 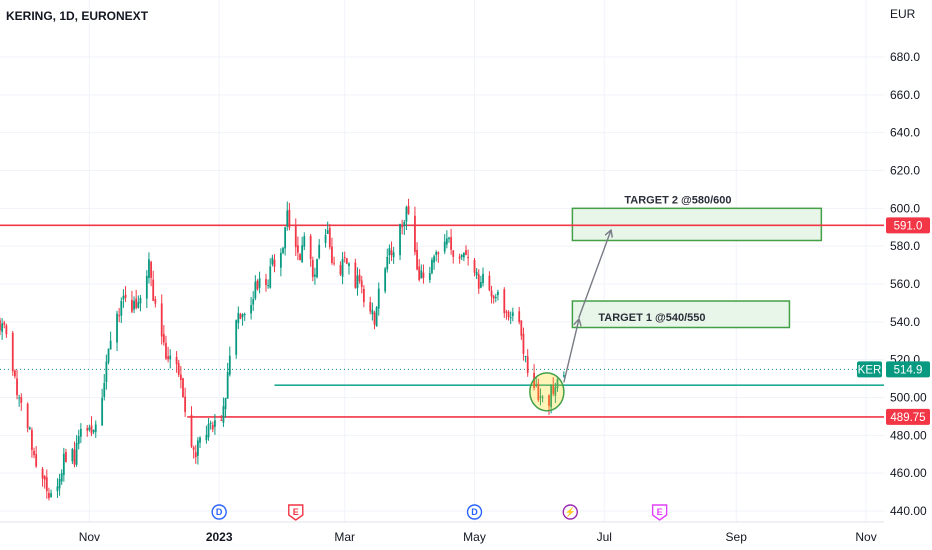 I want to click on earnings-icon, so click(x=659, y=512).